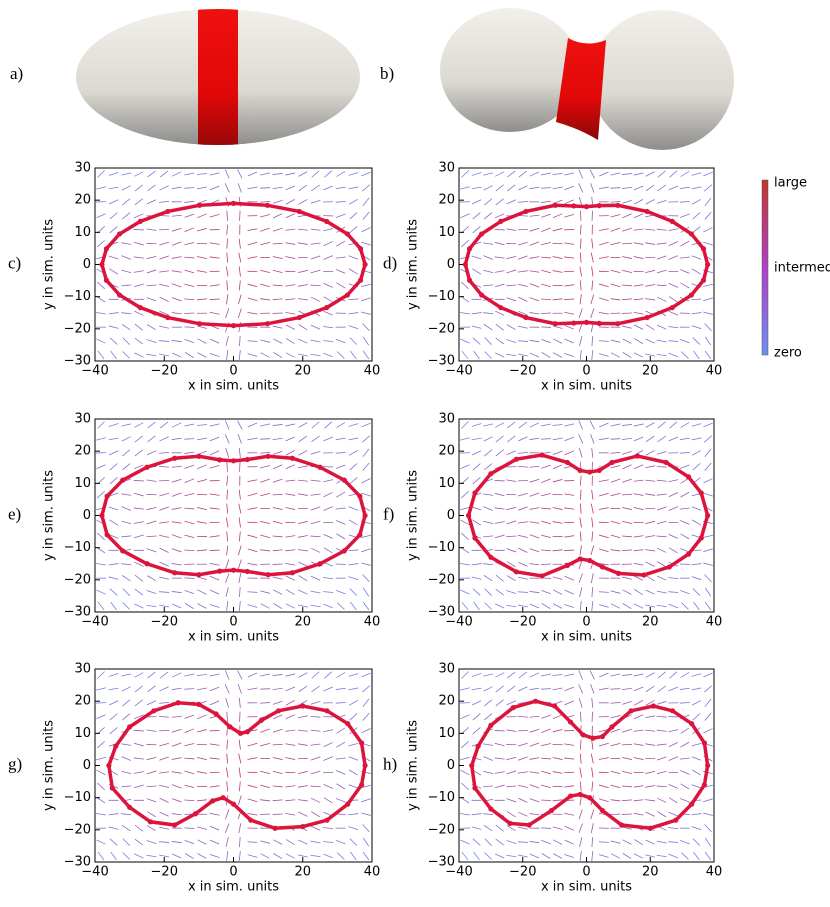 Image resolution: width=830 pixels, height=907 pixels. I want to click on y-tick-label: 10, so click(82, 232).